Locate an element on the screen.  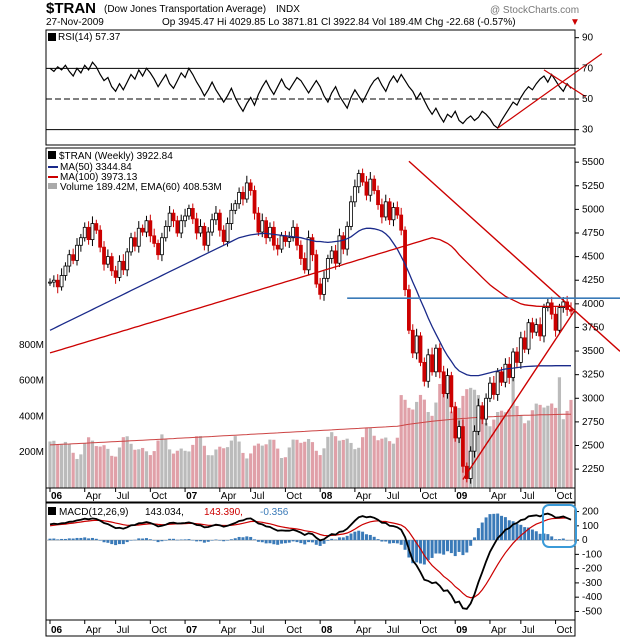
x-tick-label: Oct is located at coordinates (565, 630).